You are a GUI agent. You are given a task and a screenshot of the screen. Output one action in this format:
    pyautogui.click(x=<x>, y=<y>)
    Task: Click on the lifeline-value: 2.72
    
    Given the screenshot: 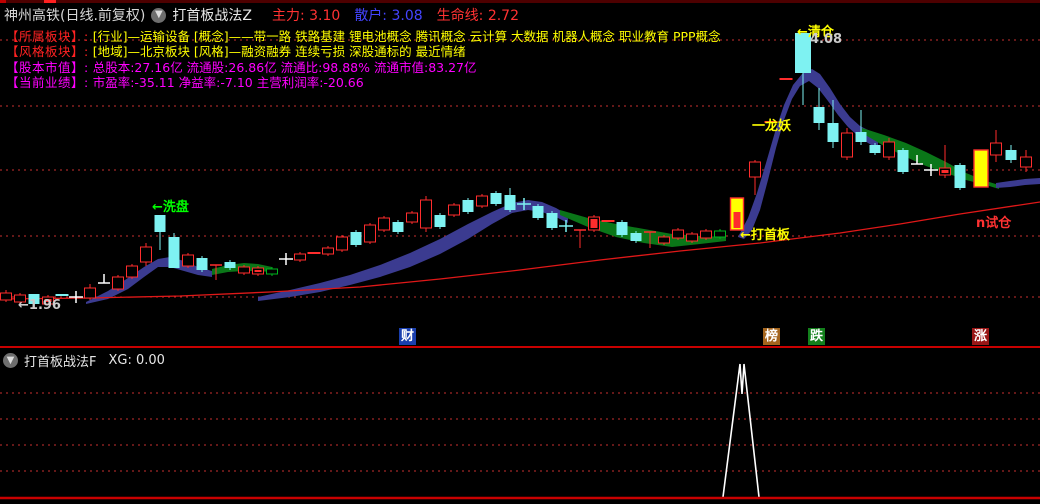 What is the action you would take?
    pyautogui.click(x=503, y=16)
    